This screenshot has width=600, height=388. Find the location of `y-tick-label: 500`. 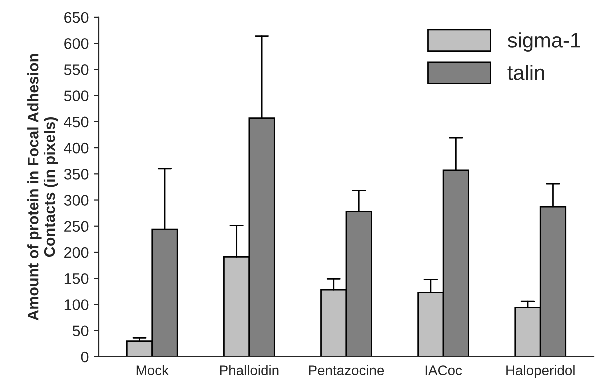

y-tick-label: 500 is located at coordinates (76, 96).